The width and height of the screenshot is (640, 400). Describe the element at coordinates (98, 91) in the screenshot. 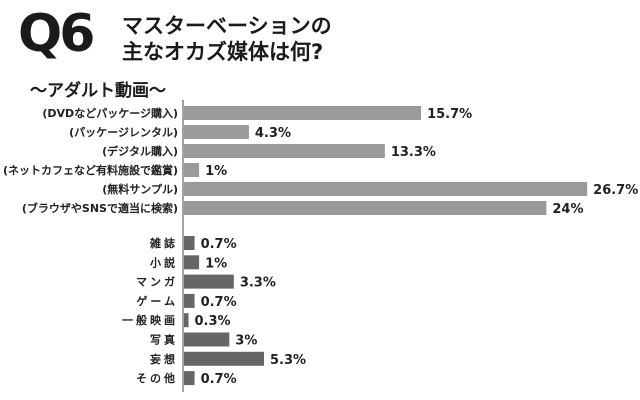

I see `group-title-adult-video: 〜アダルト動画〜` at that location.